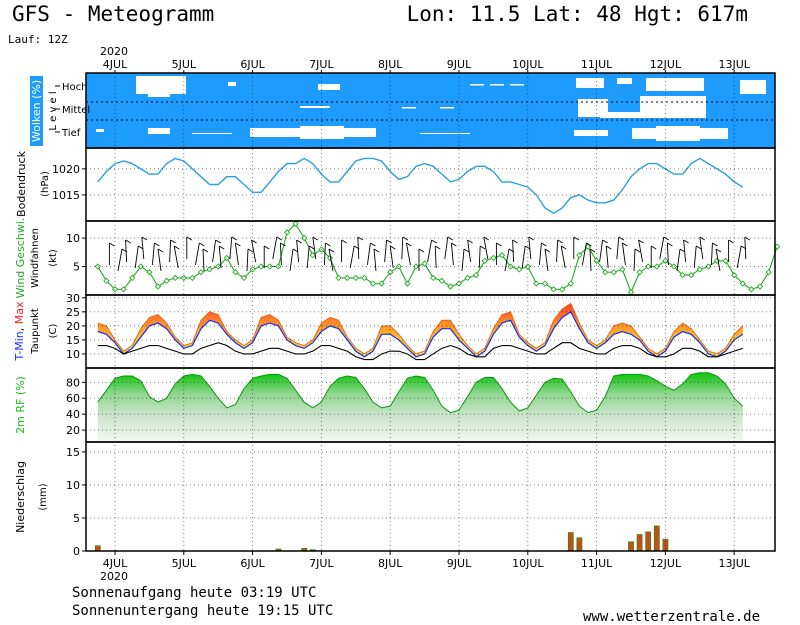  What do you see at coordinates (20, 258) in the screenshot?
I see `wind-axis-title: Wind Geschwi.` at bounding box center [20, 258].